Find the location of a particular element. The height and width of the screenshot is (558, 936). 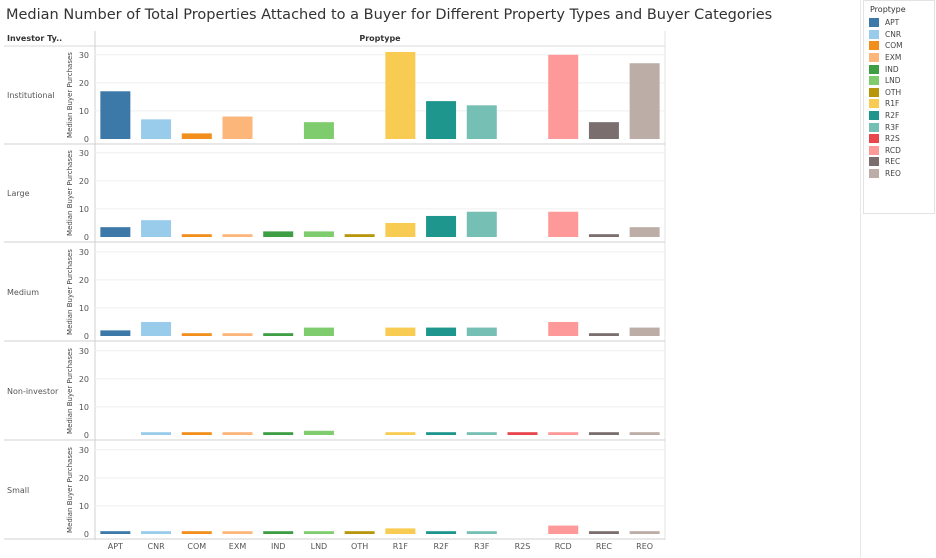

bar-small-cnr is located at coordinates (156, 532).